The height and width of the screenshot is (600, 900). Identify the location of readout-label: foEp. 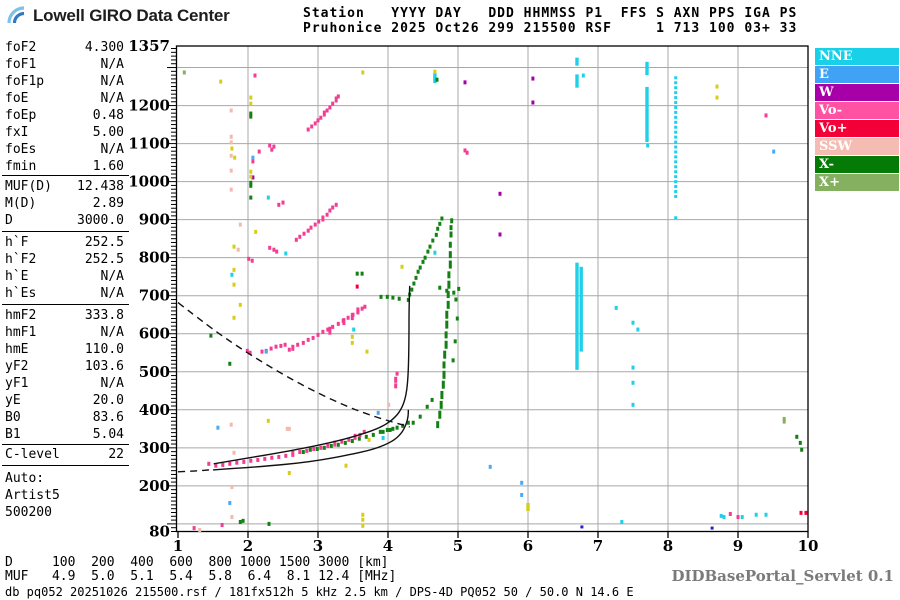
(21, 115).